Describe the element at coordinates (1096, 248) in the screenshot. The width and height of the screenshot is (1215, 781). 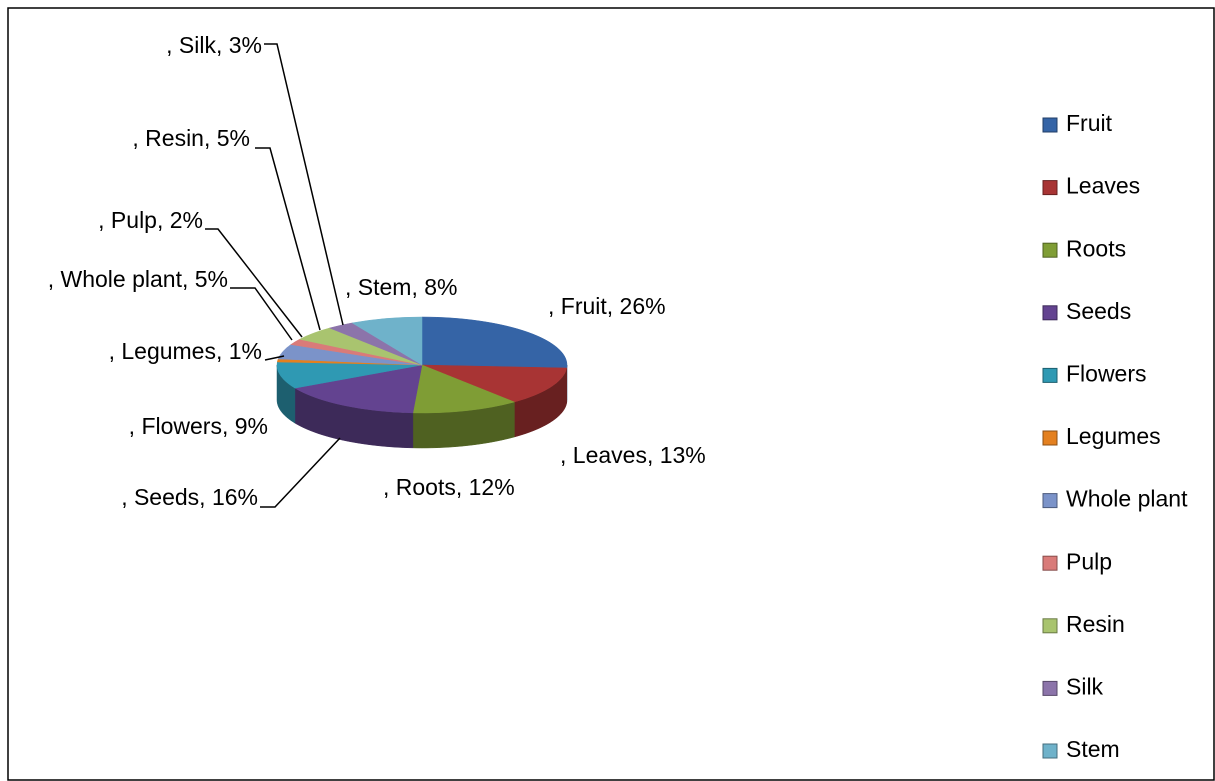
I see `legend-label: Roots` at that location.